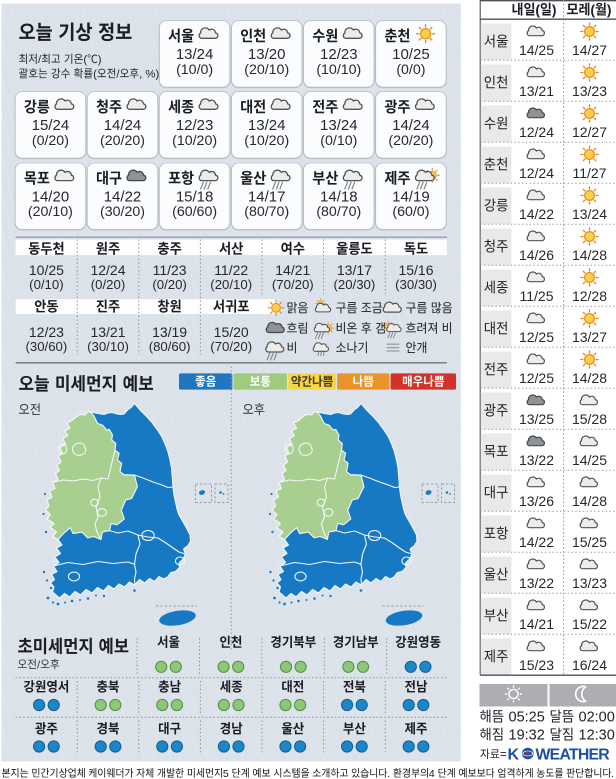 Image resolution: width=616 pixels, height=779 pixels. I want to click on svg-text: WEATHER, so click(573, 754).